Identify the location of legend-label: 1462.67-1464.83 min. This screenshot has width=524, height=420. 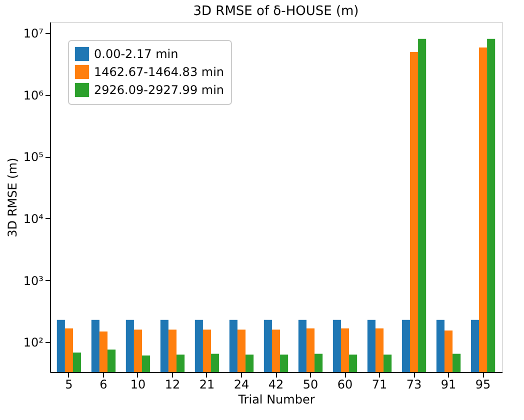
(159, 72).